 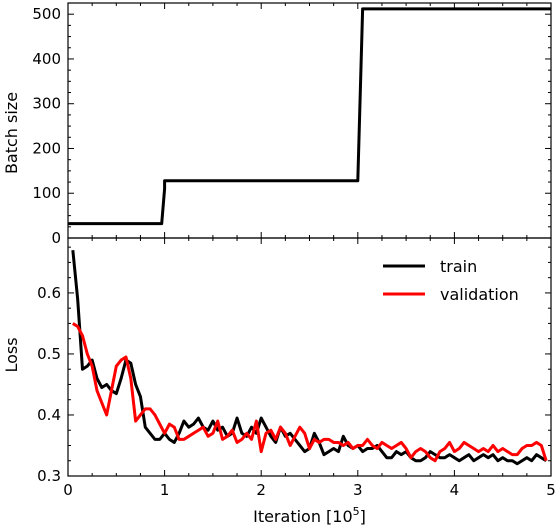 What do you see at coordinates (165, 490) in the screenshot?
I see `bottom-x-tick-label: 1` at bounding box center [165, 490].